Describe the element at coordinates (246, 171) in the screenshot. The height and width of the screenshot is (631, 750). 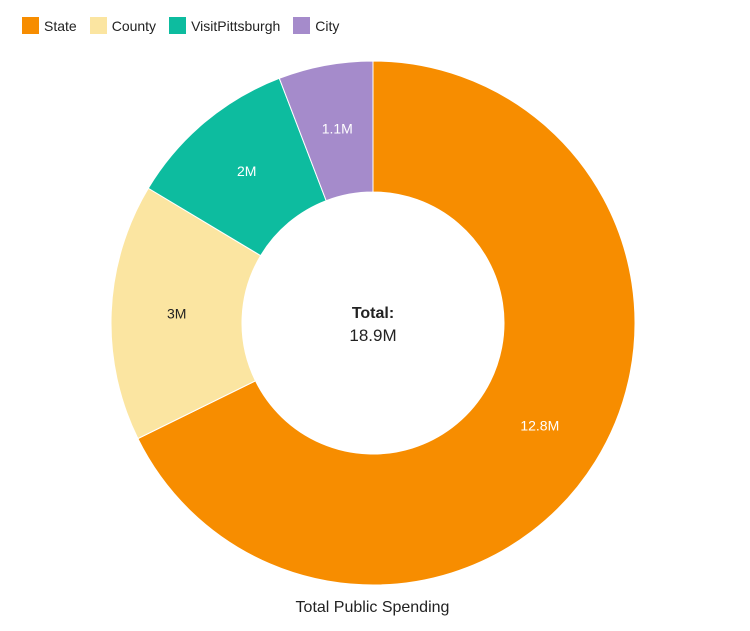
I see `slice-label-visitpittsburgh: 2M` at that location.